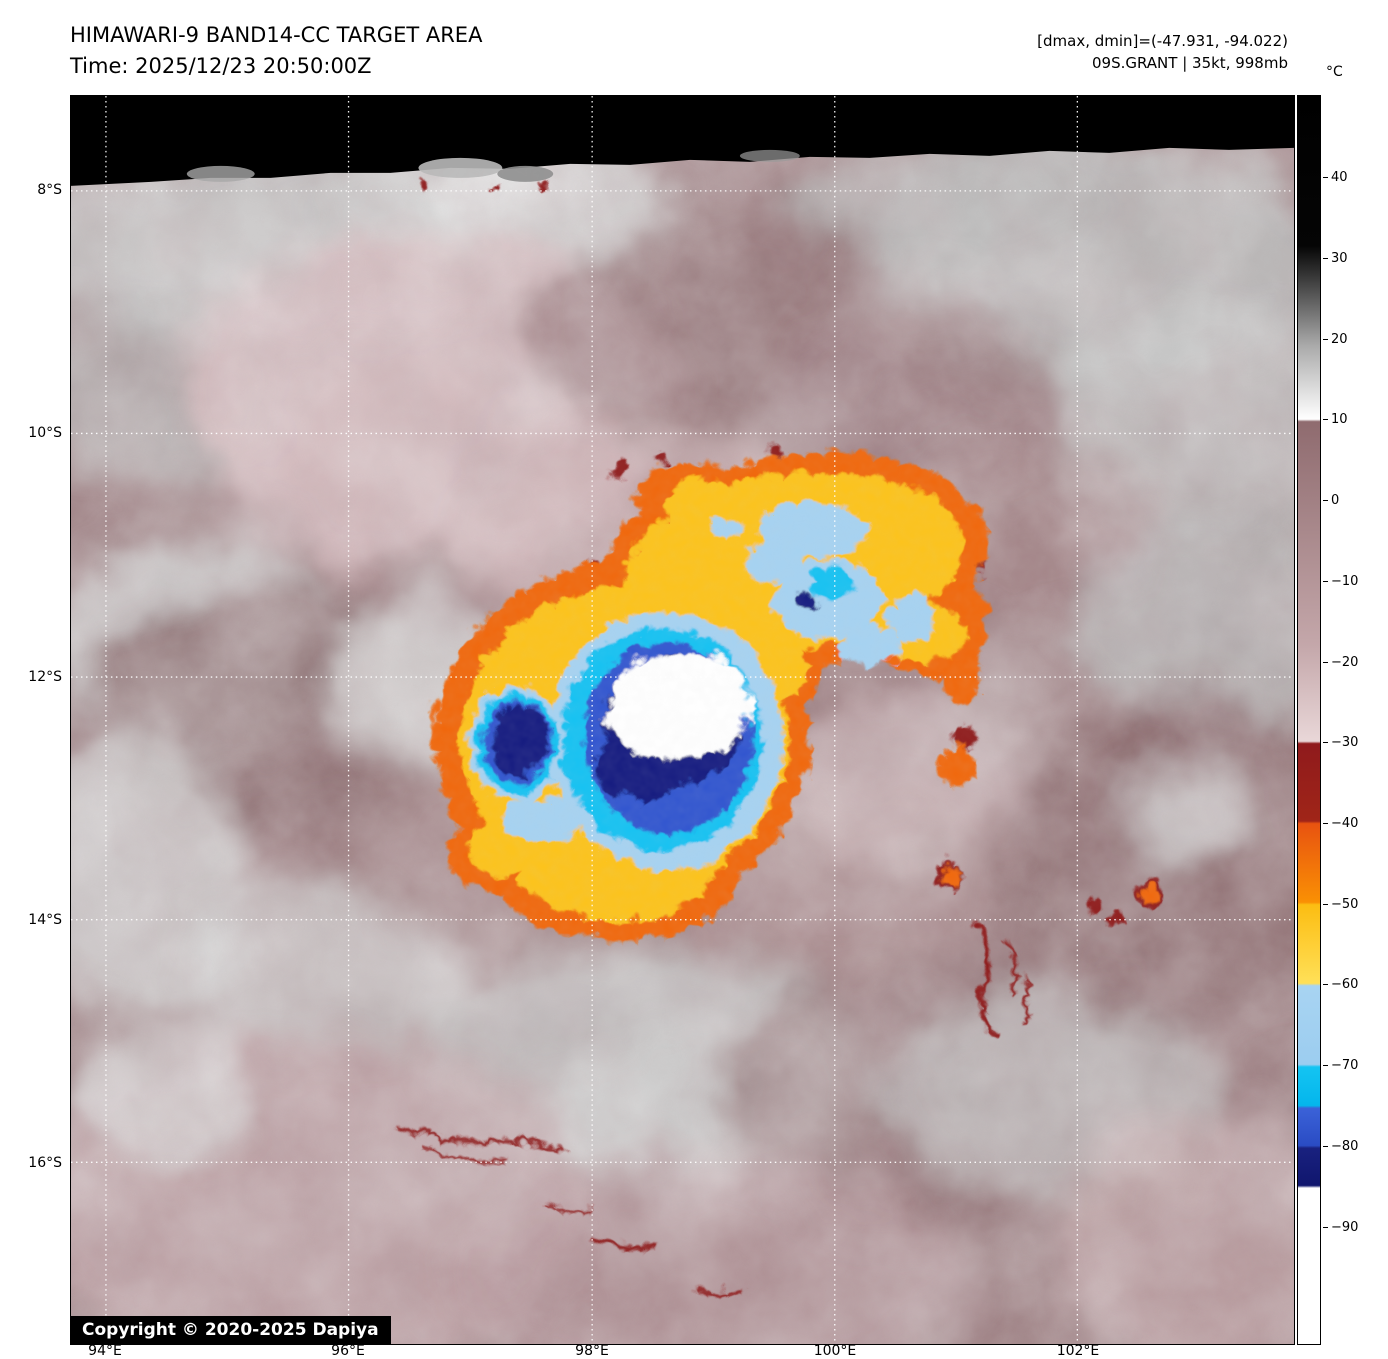  I want to click on storm-info: 09S.GRANT | 35kt, 998mb, so click(1189, 63).